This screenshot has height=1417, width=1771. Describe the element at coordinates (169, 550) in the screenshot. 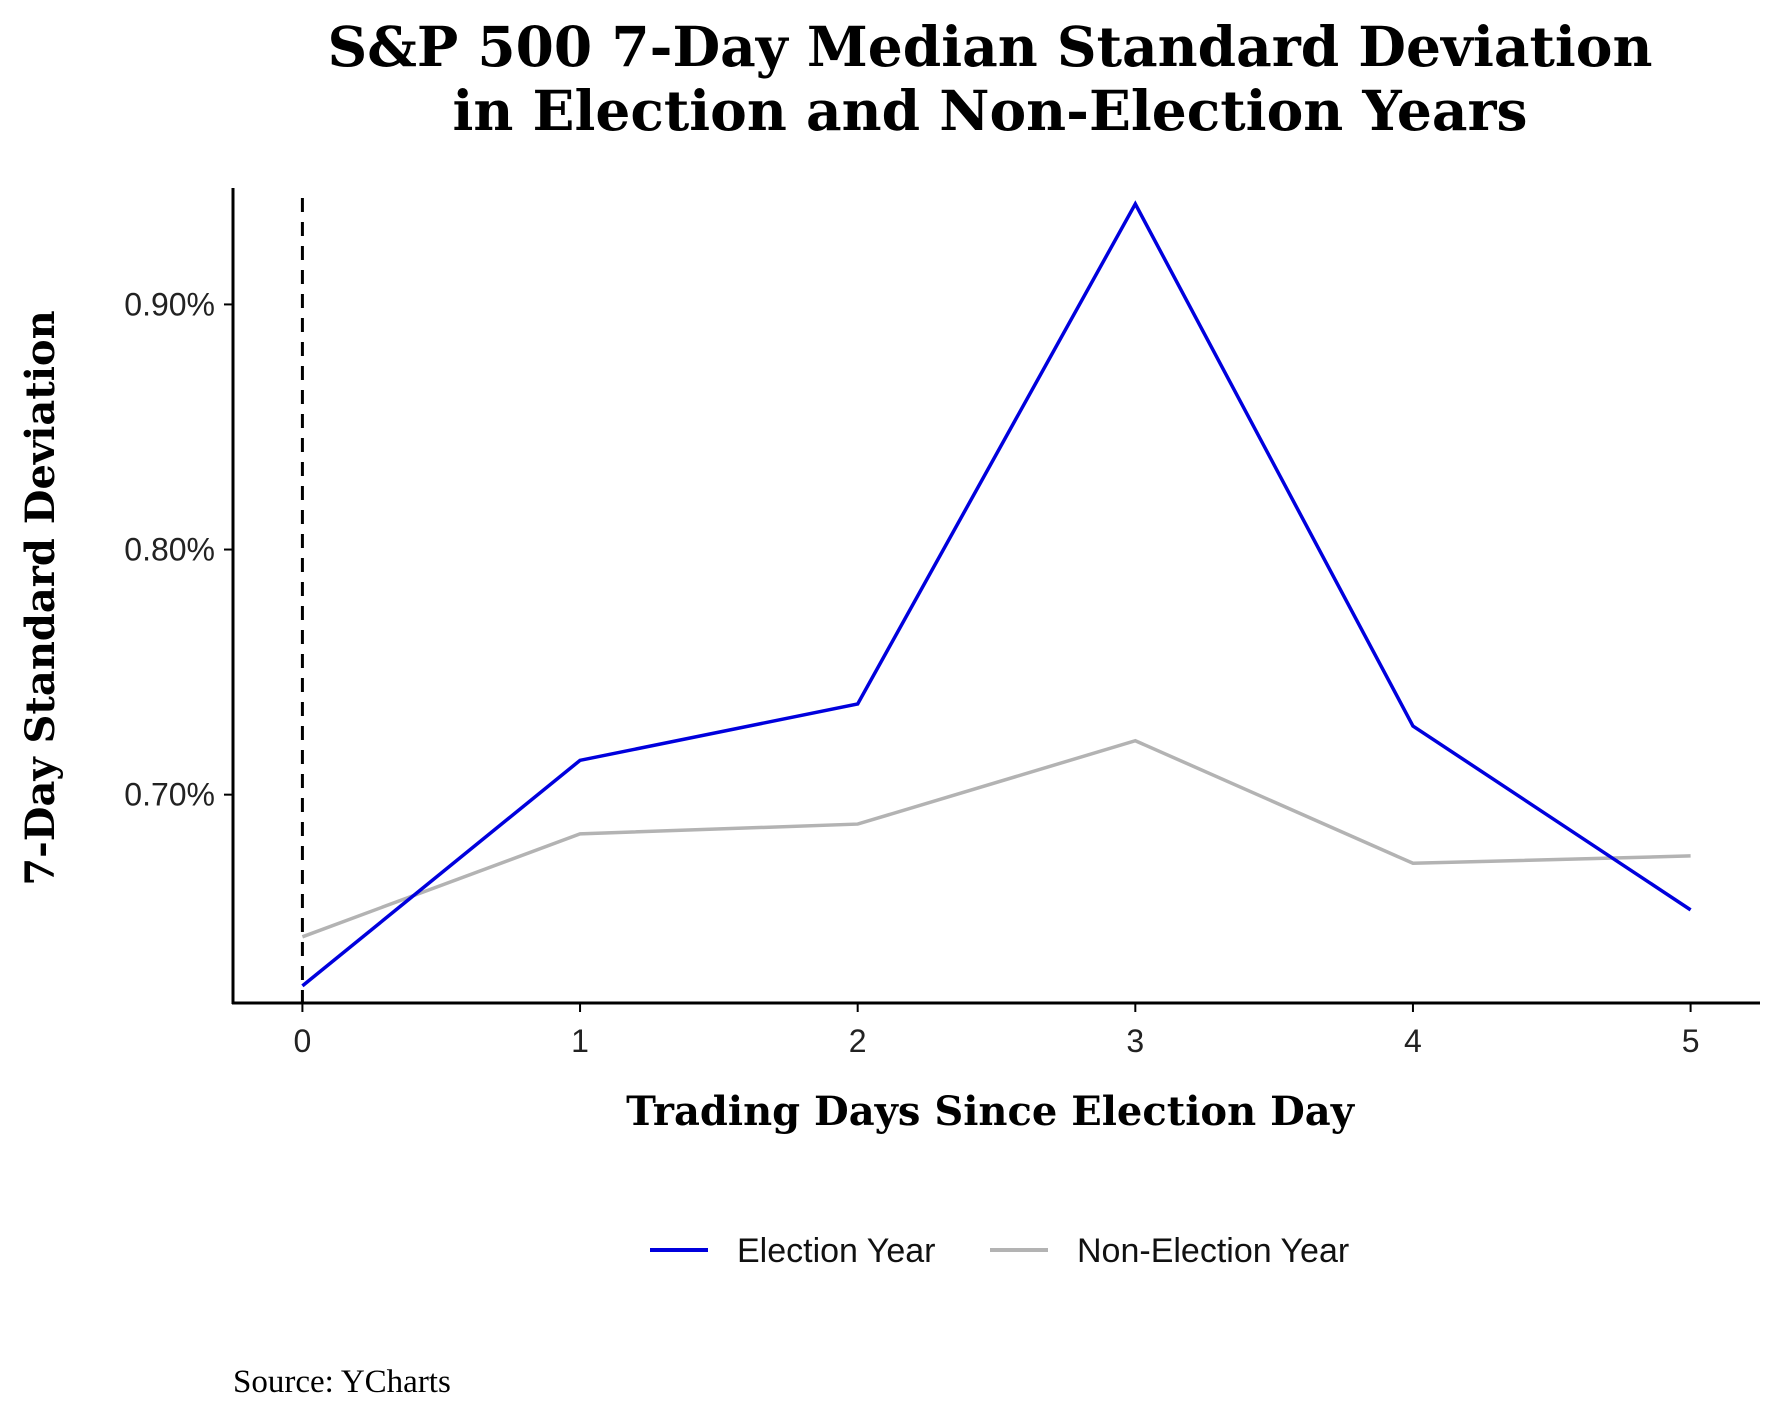

I see `y-tick-label: 0.80%` at that location.